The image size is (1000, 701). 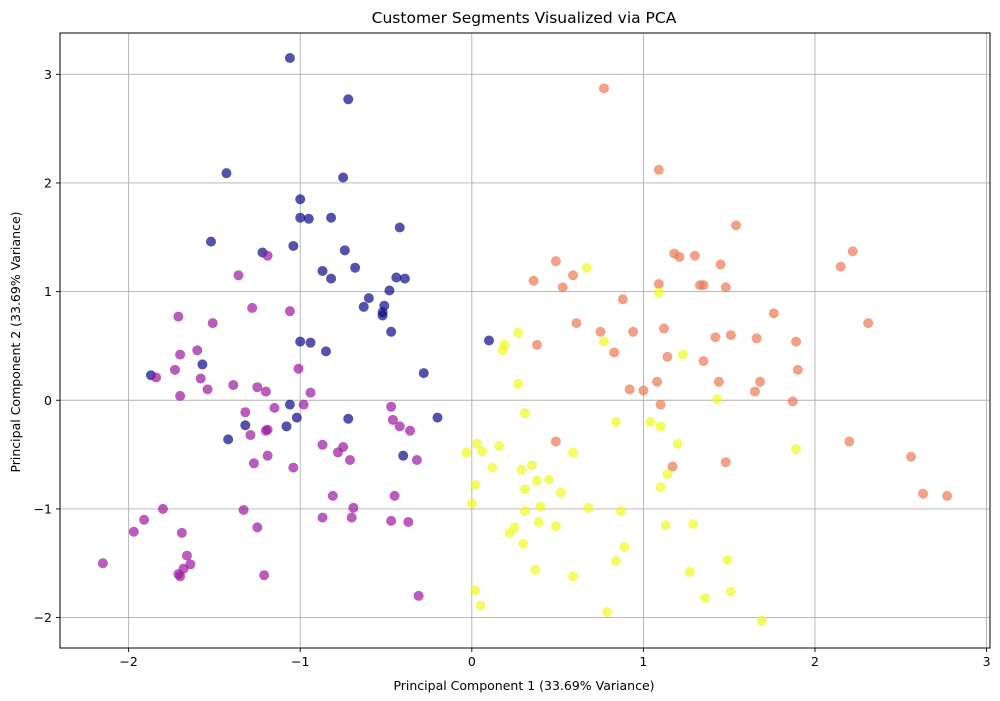 I want to click on y-tick-label: 2, so click(x=48, y=182).